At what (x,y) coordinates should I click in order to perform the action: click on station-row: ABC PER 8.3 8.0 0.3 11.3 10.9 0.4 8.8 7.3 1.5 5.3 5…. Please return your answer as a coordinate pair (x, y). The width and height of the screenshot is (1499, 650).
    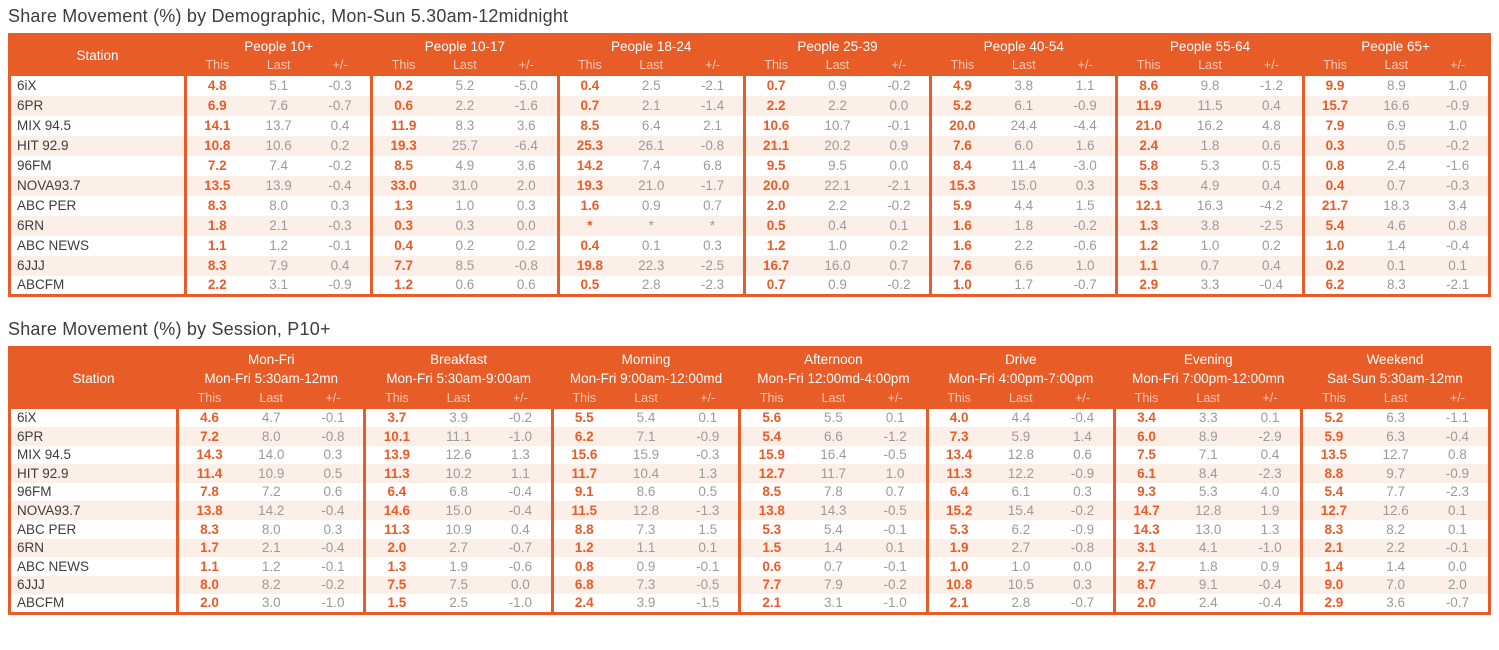
    Looking at the image, I should click on (750, 529).